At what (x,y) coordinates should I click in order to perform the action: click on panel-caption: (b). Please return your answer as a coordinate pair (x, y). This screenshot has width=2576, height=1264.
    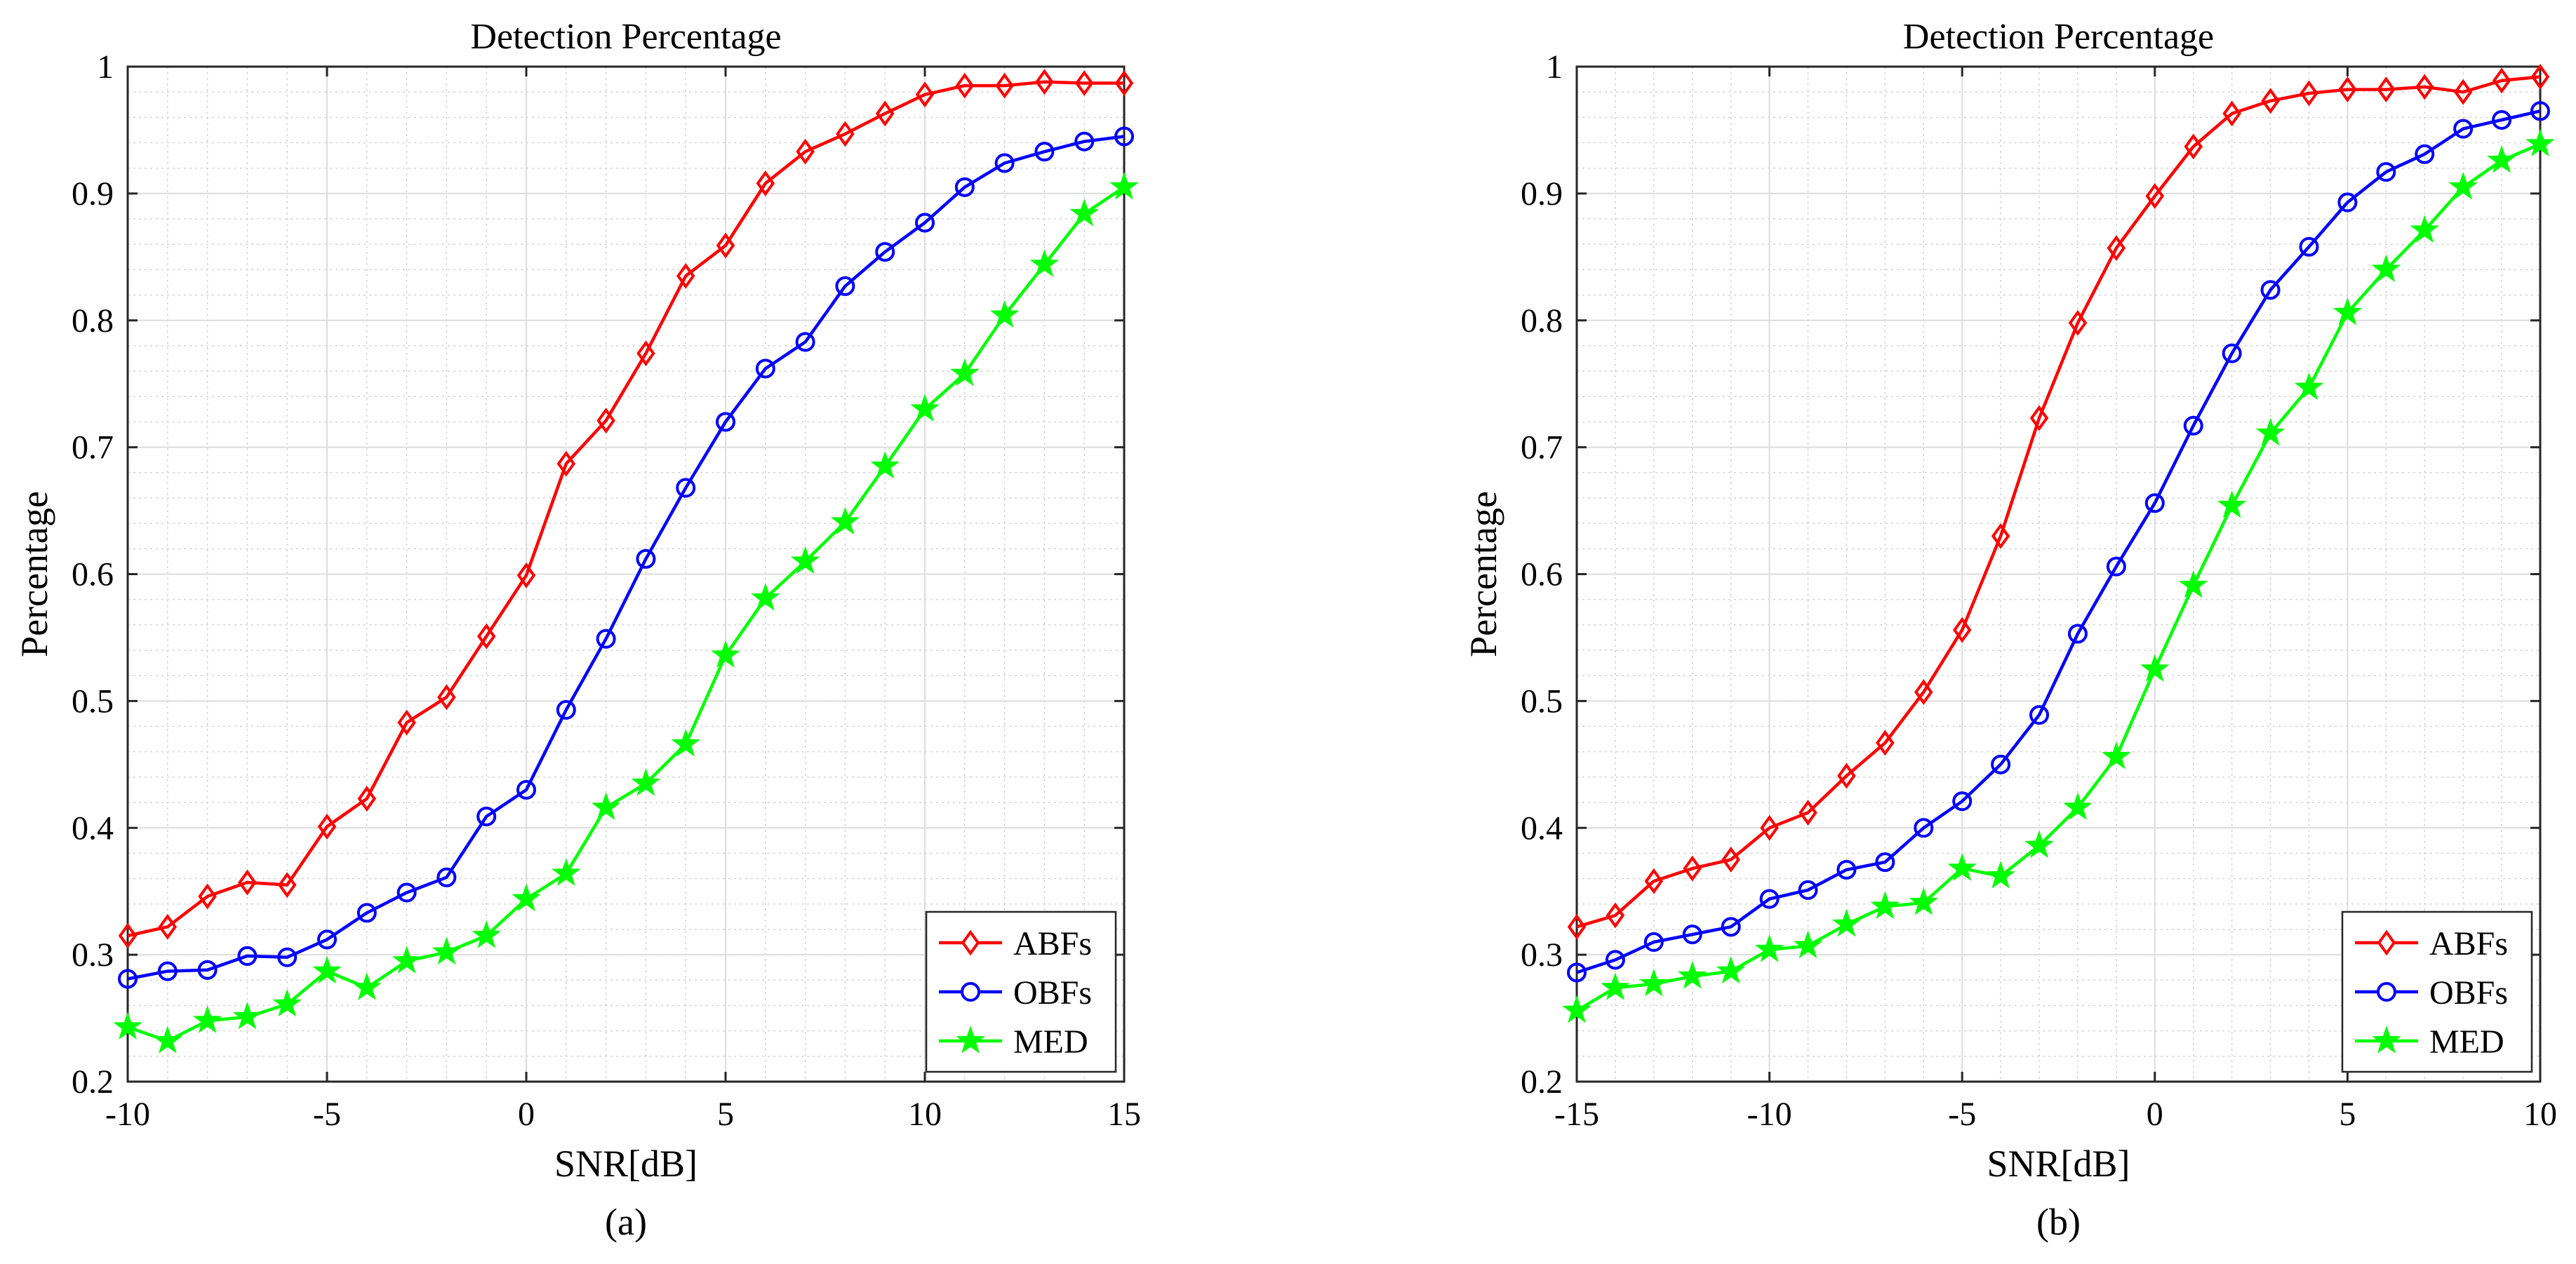
    Looking at the image, I should click on (2059, 1222).